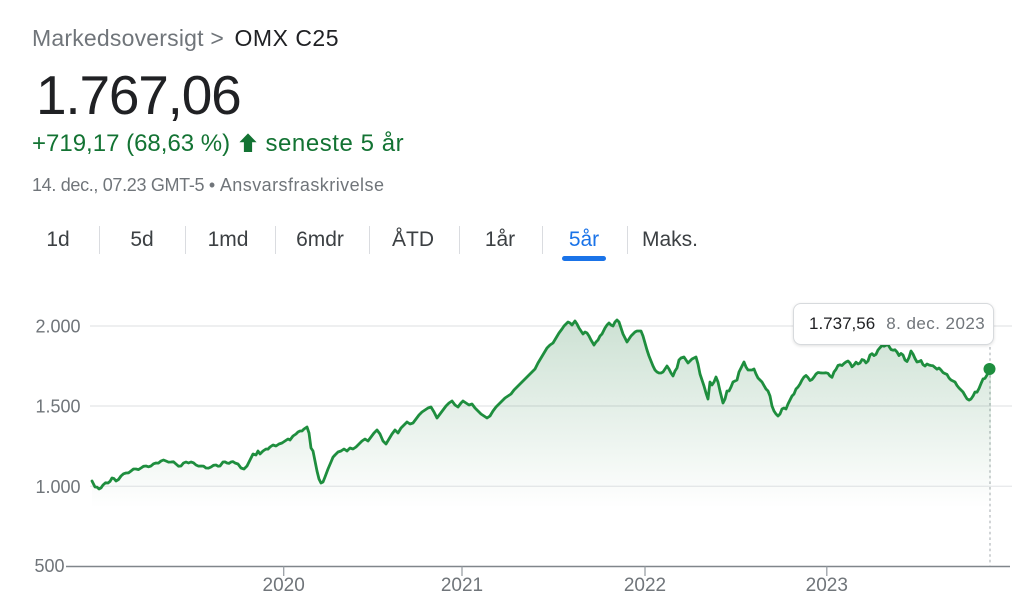 The width and height of the screenshot is (1024, 609). I want to click on svg-text: 2023, so click(827, 585).